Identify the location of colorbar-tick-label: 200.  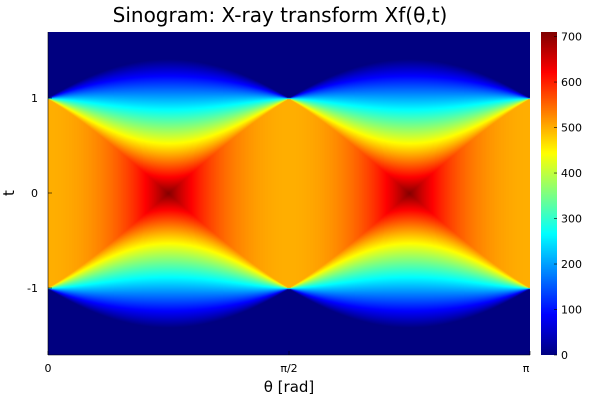
(571, 264).